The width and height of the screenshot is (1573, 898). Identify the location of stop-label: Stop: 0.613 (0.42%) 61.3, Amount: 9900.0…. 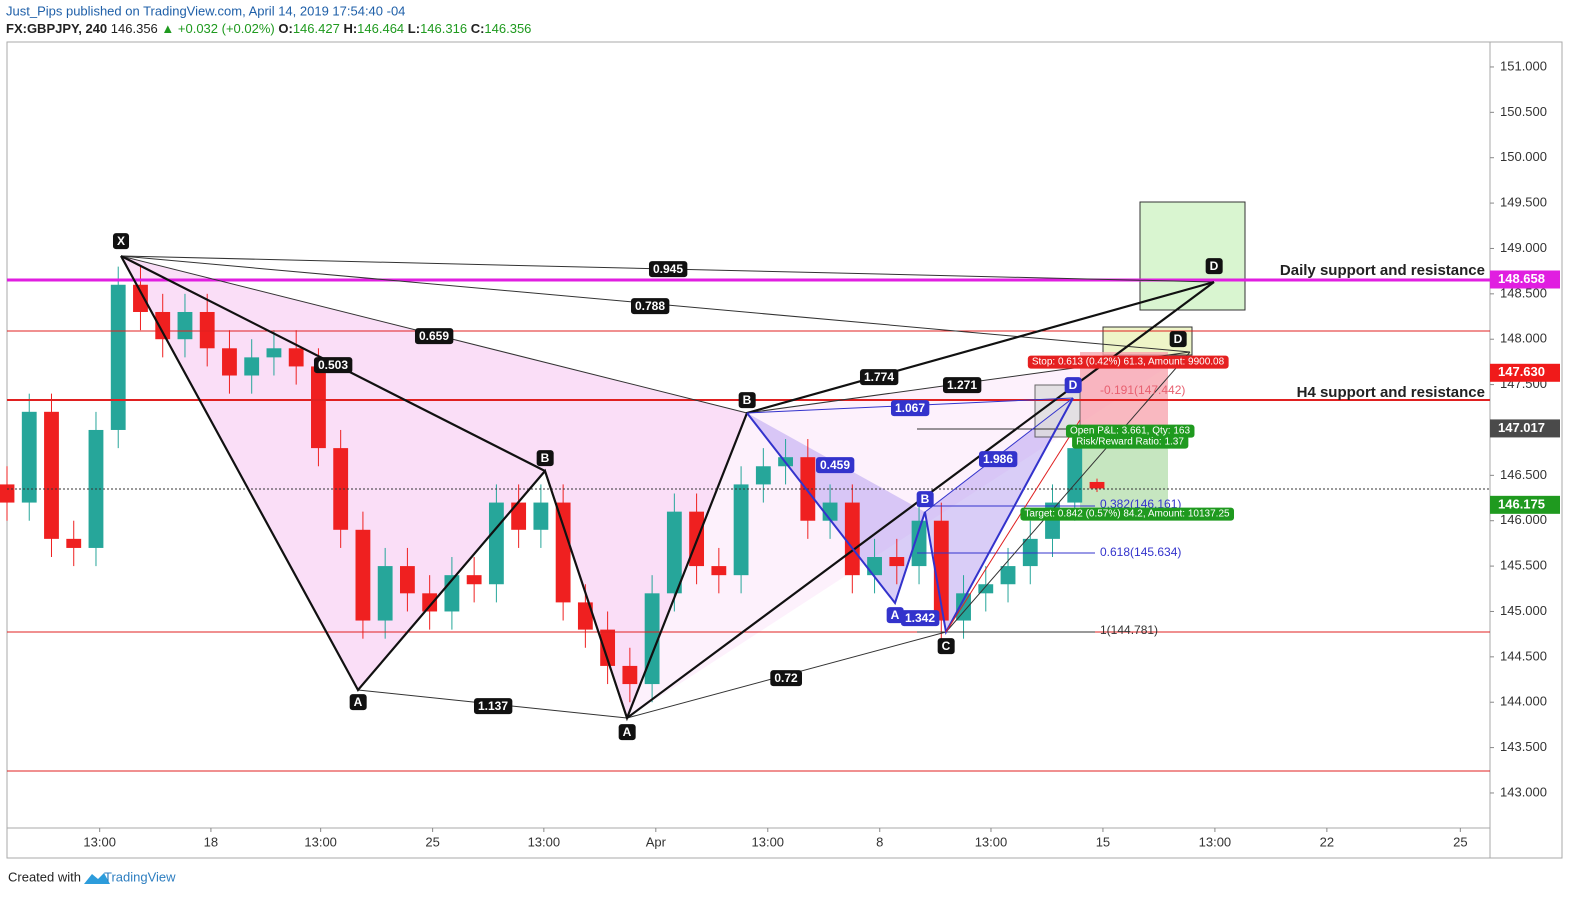
(1128, 362).